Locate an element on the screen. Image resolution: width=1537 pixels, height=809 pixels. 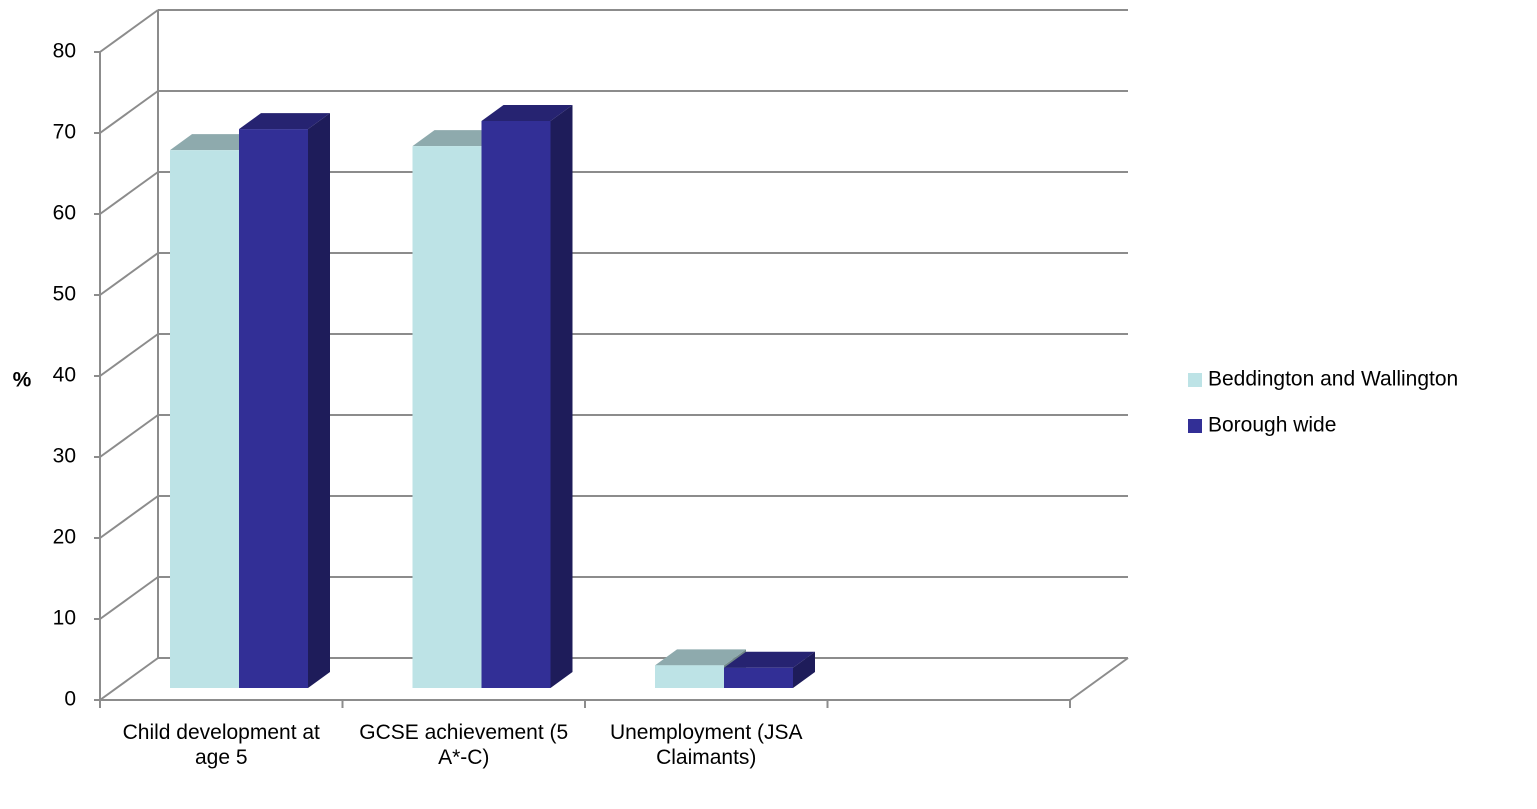
y-tick-label: 70 is located at coordinates (64, 132).